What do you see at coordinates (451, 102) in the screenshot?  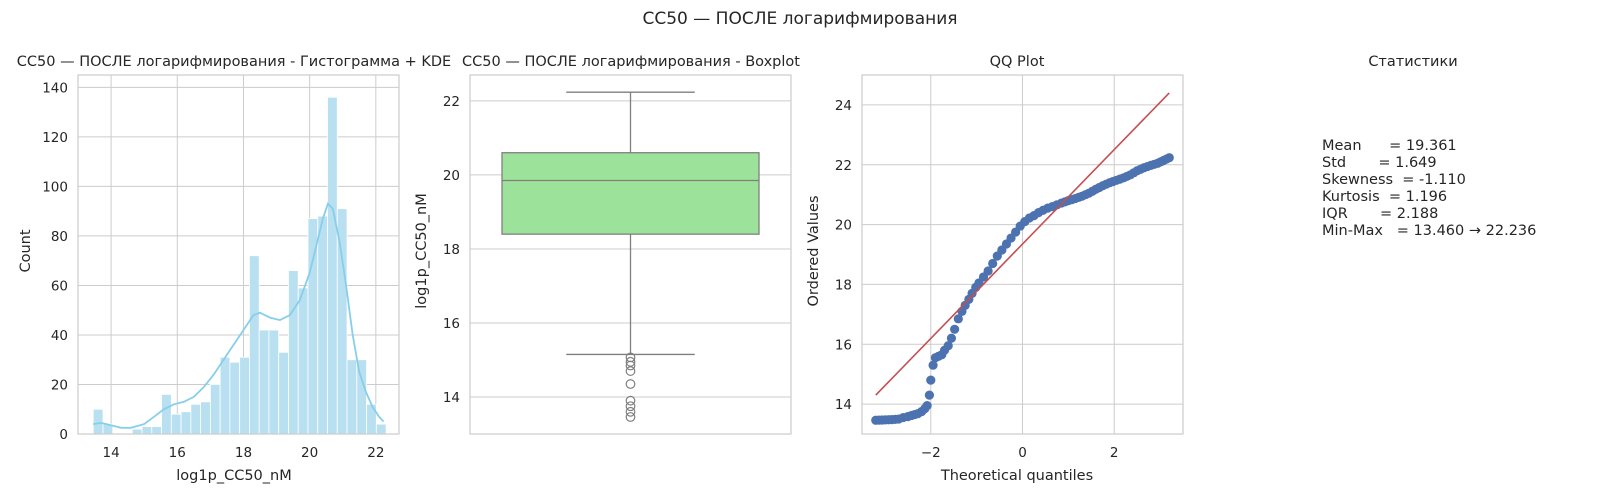 I see `boxplot-ytick-label: 22` at bounding box center [451, 102].